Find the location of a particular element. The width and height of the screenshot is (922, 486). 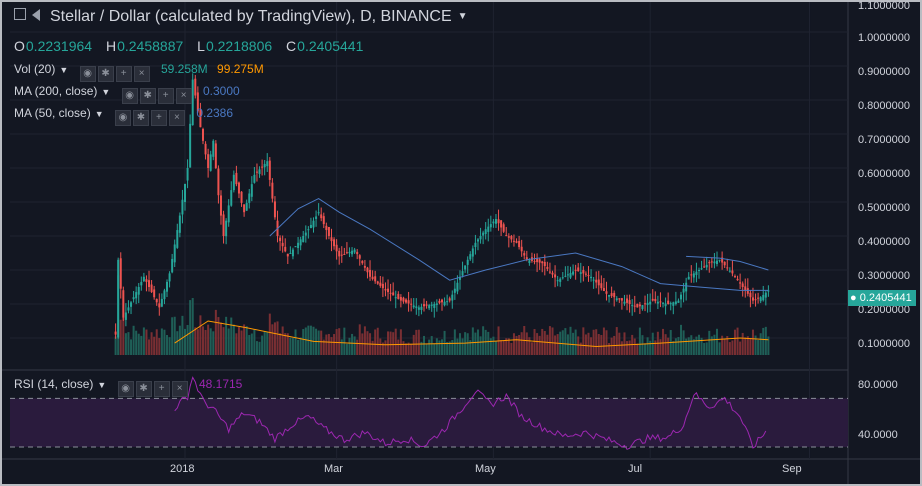

current-price: 0.2405441 is located at coordinates (885, 298).